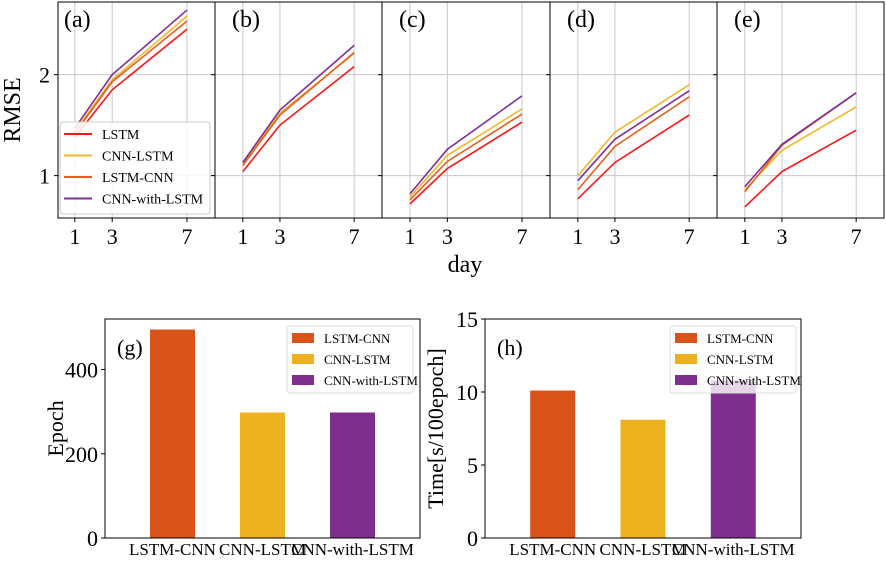 The height and width of the screenshot is (561, 886). I want to click on panel-e: 1 3 7 (e), so click(799, 125).